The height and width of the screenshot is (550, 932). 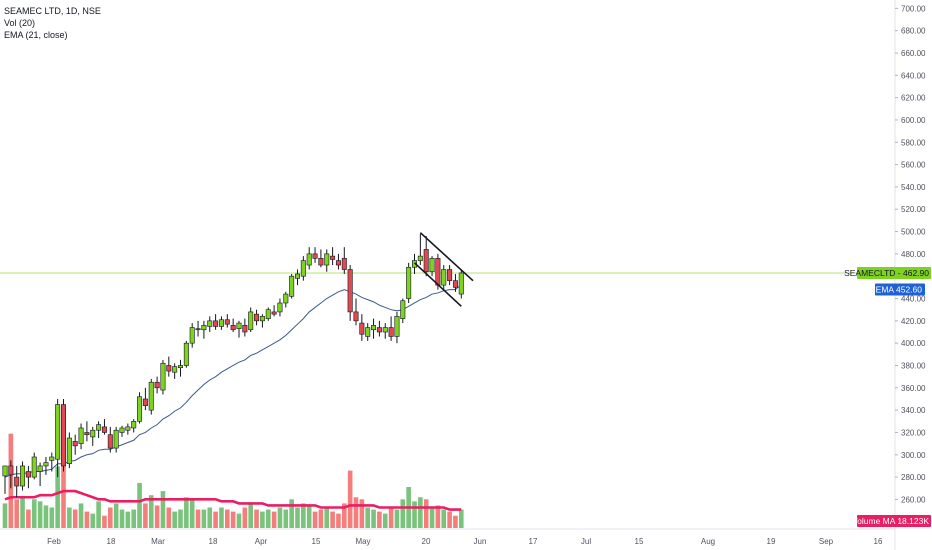 What do you see at coordinates (480, 541) in the screenshot?
I see `time-tick-label: Jun` at bounding box center [480, 541].